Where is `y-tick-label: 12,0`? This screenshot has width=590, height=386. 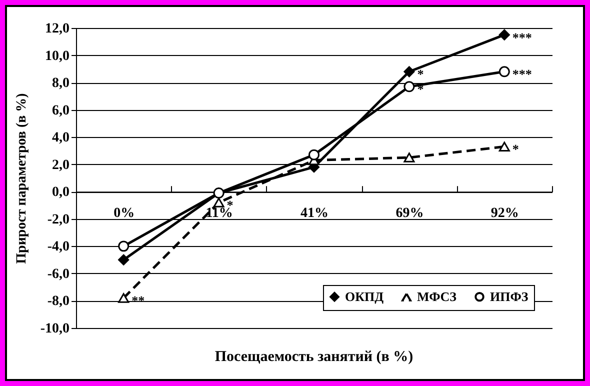
y-tick-label: 12,0 is located at coordinates (57, 29).